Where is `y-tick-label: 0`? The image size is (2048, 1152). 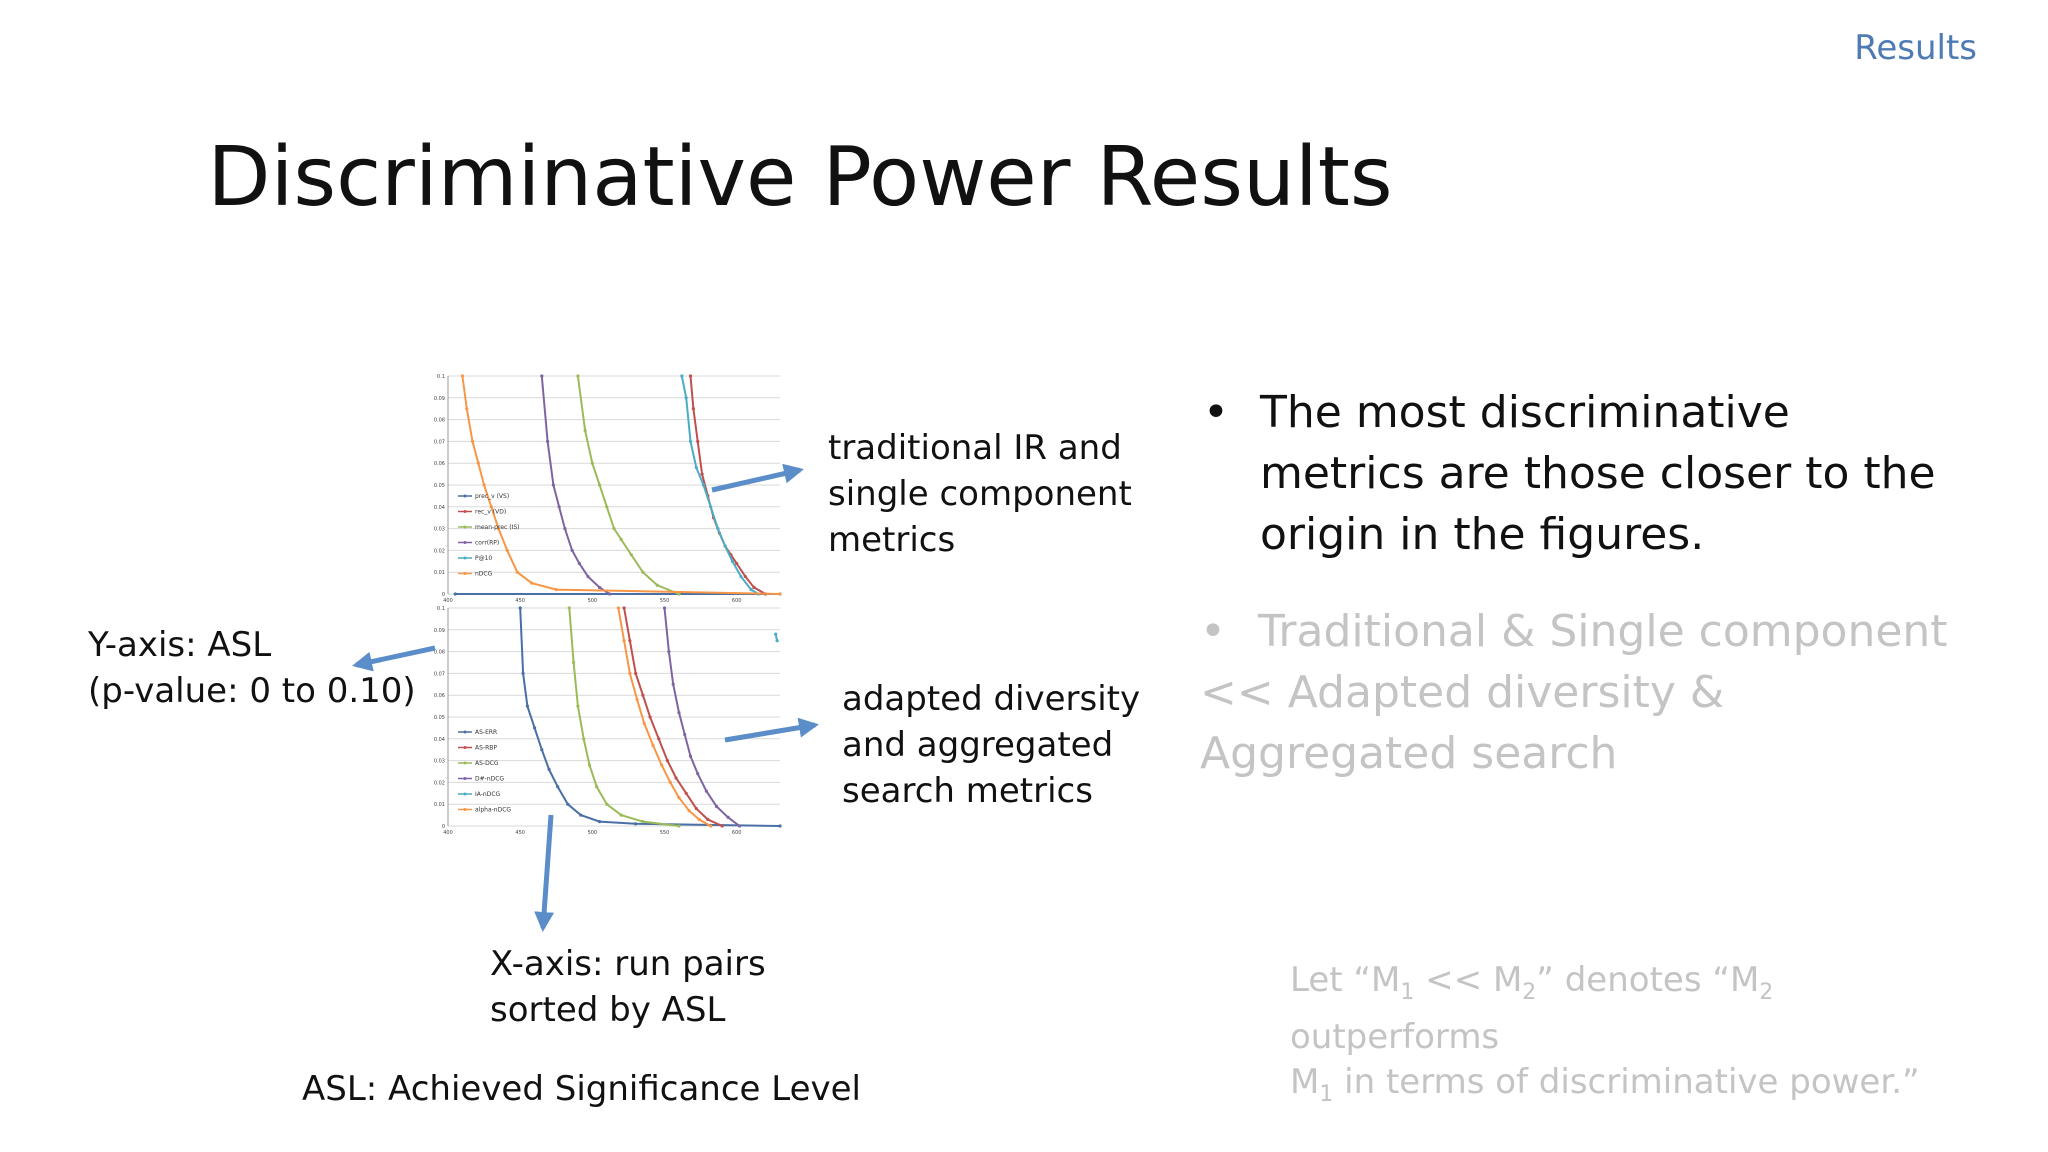
y-tick-label: 0 is located at coordinates (443, 827).